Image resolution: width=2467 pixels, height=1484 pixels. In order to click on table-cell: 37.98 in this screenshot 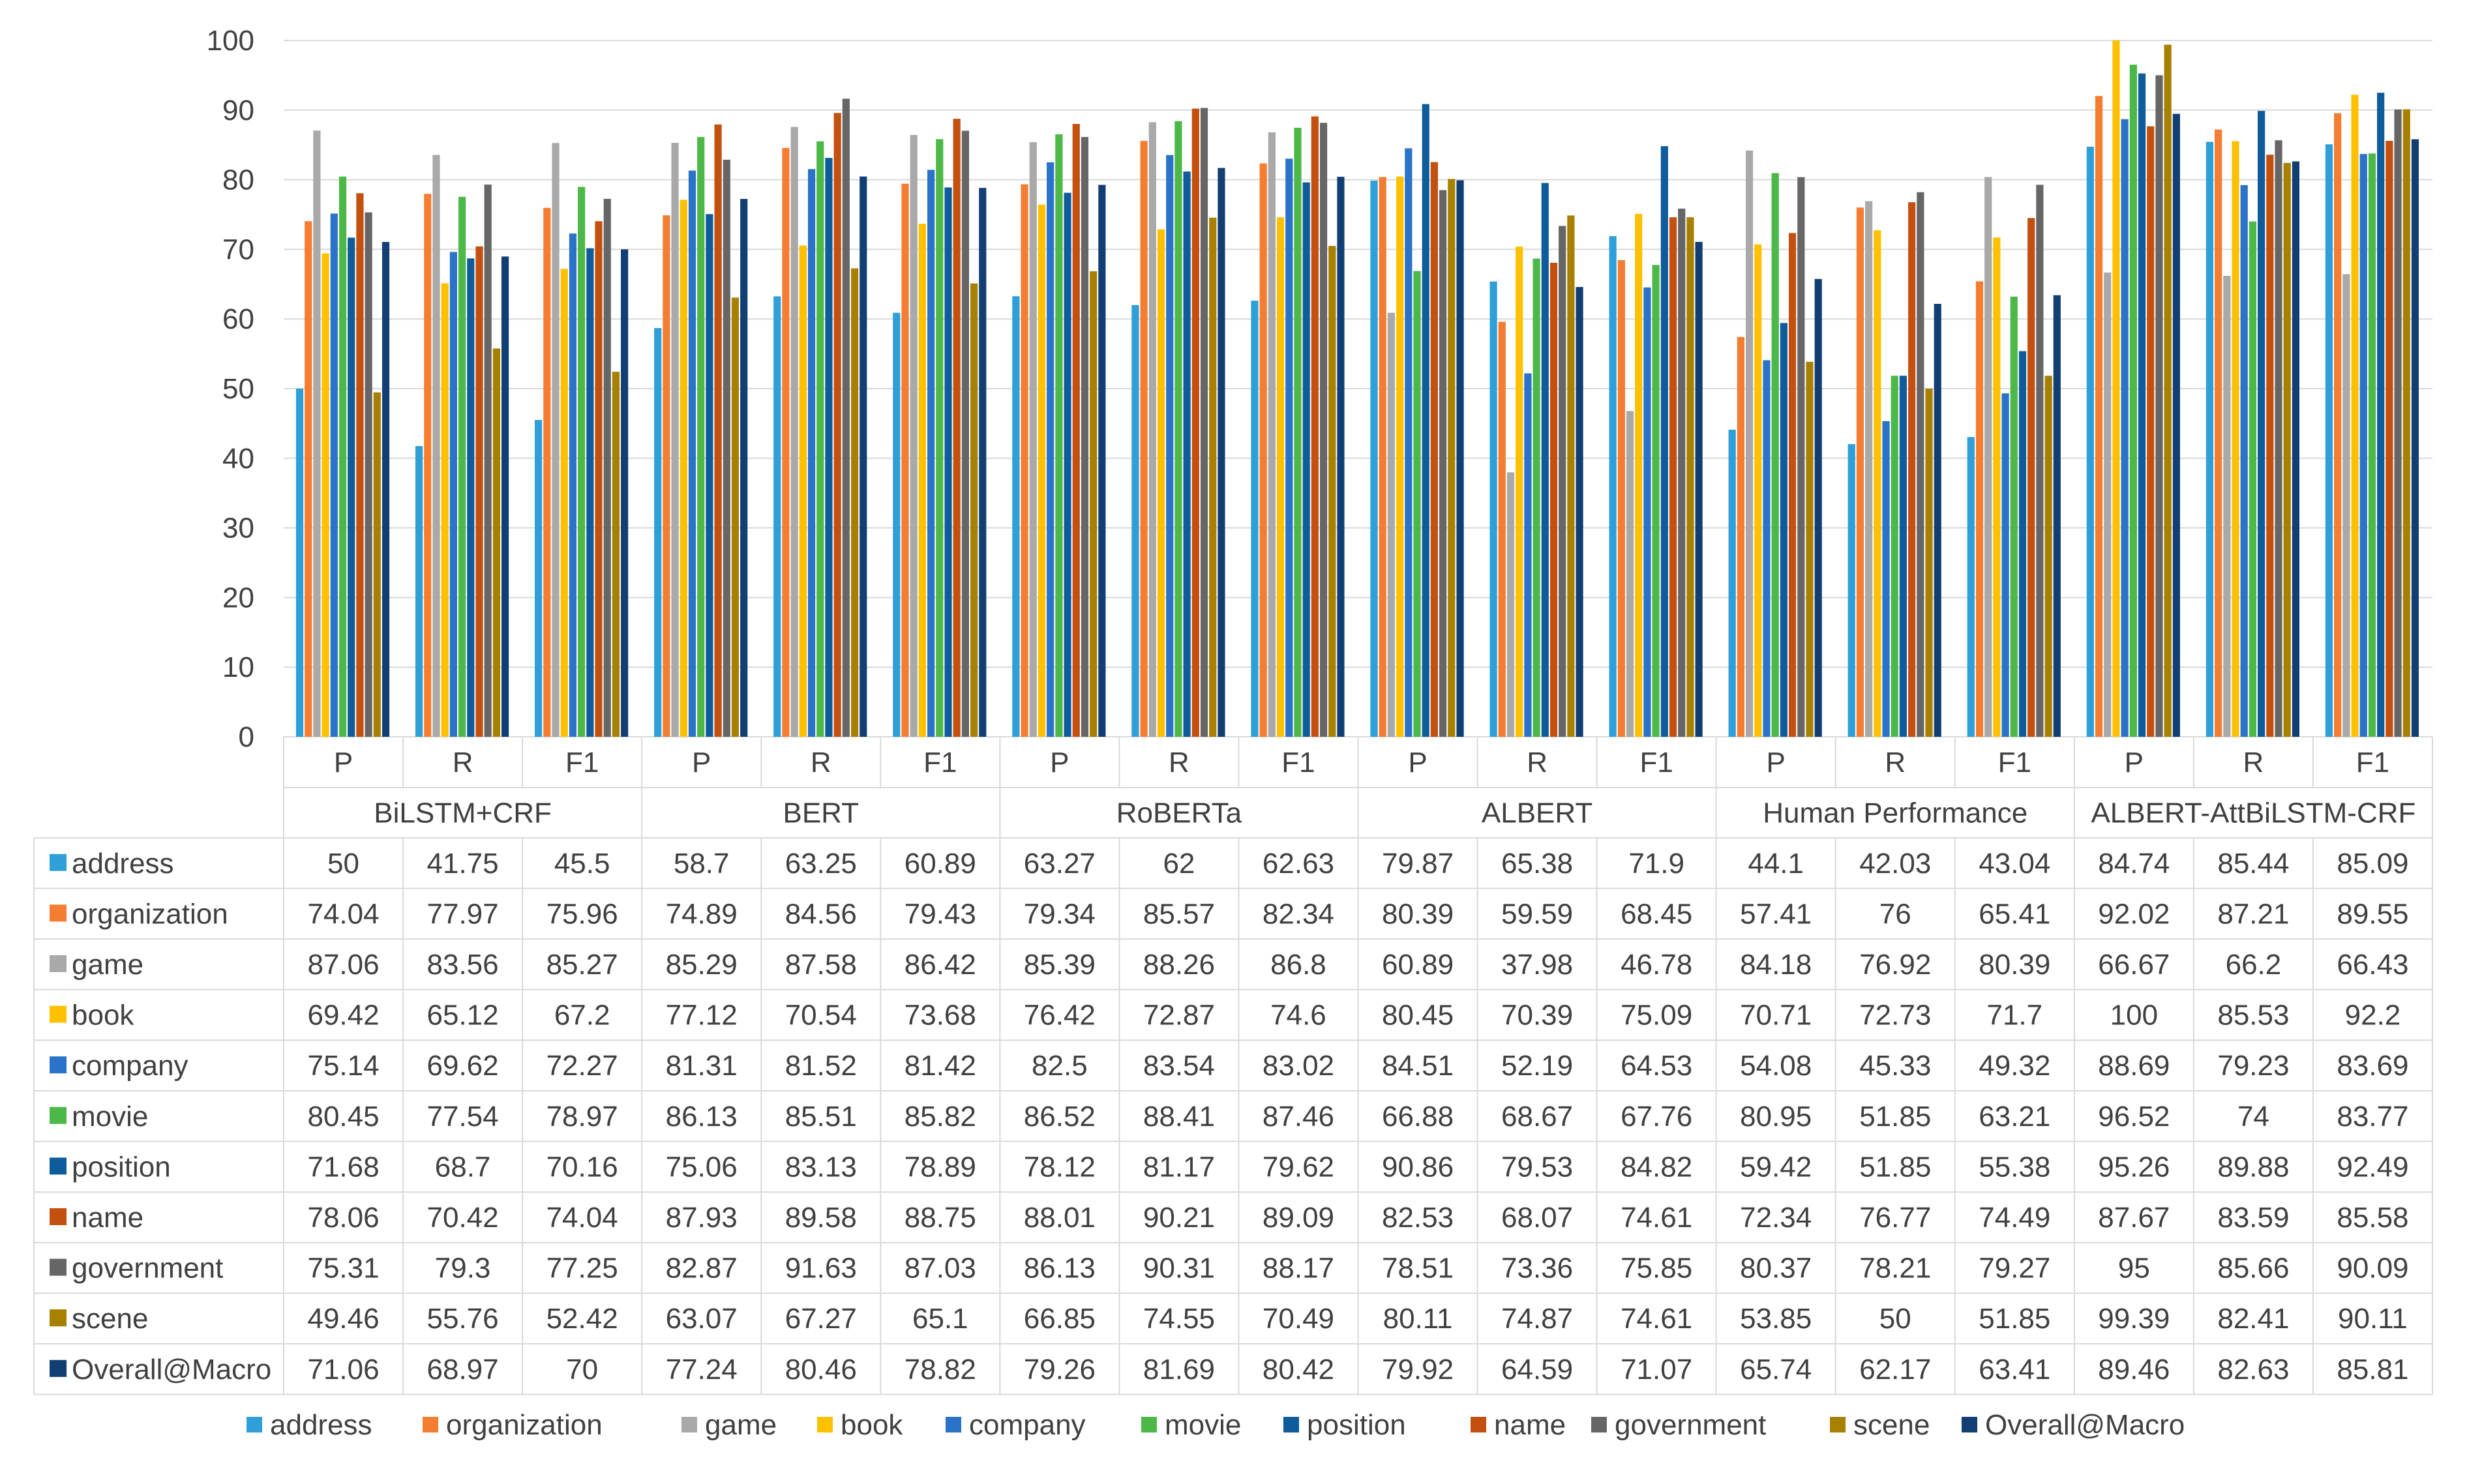, I will do `click(1537, 965)`.